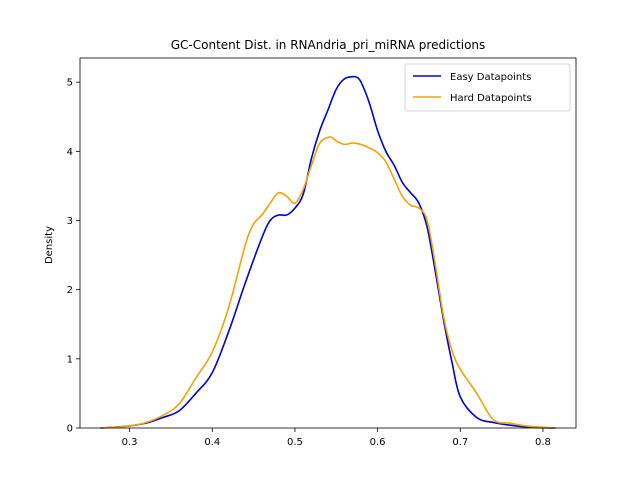 This screenshot has height=480, width=640. I want to click on y-tick-label: 0, so click(70, 429).